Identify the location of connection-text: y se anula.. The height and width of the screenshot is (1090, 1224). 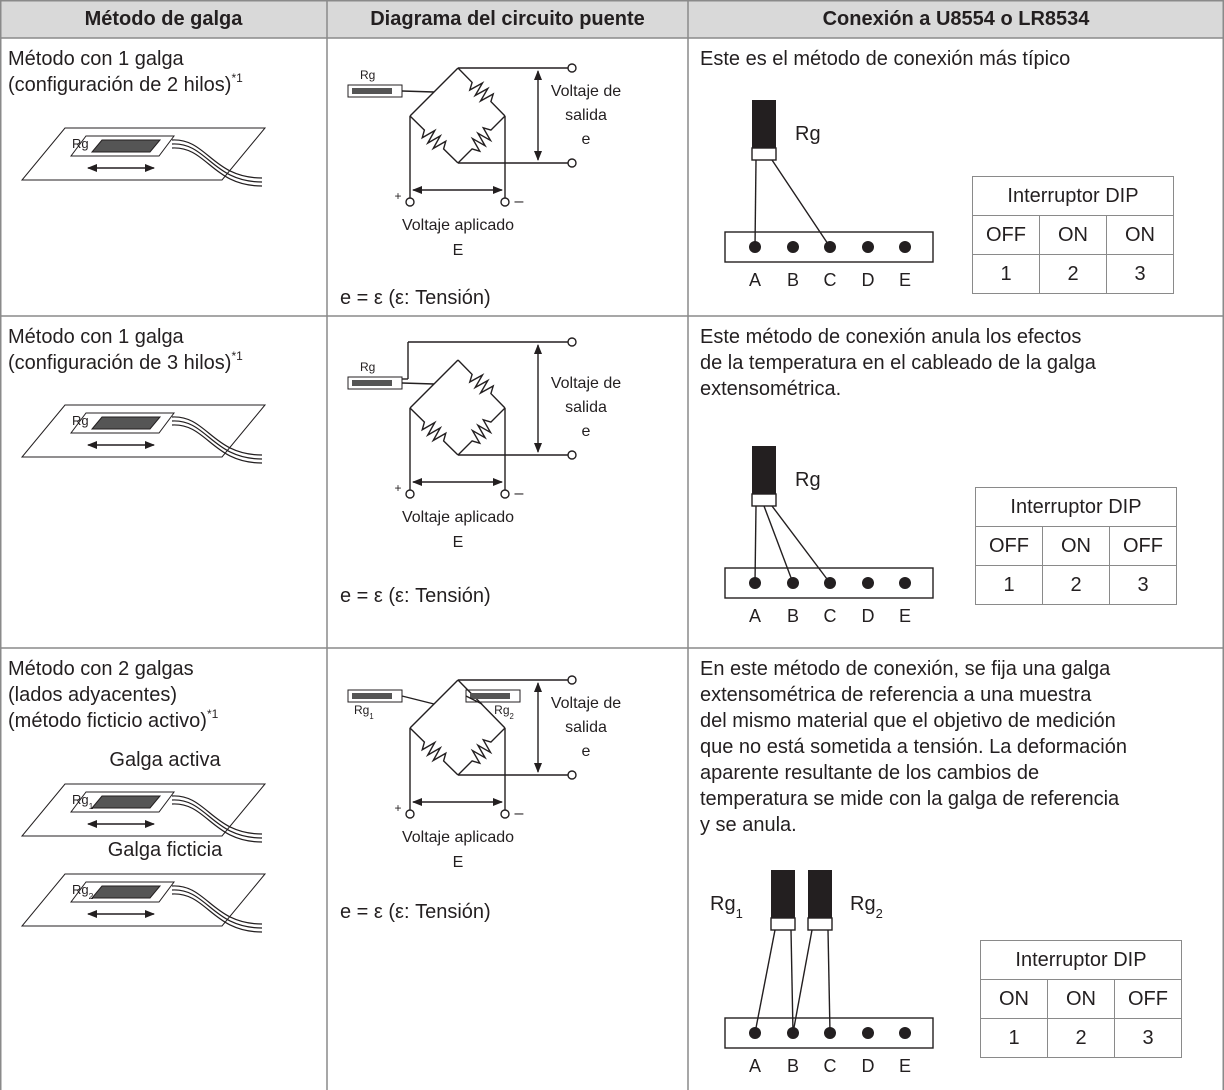
(748, 825).